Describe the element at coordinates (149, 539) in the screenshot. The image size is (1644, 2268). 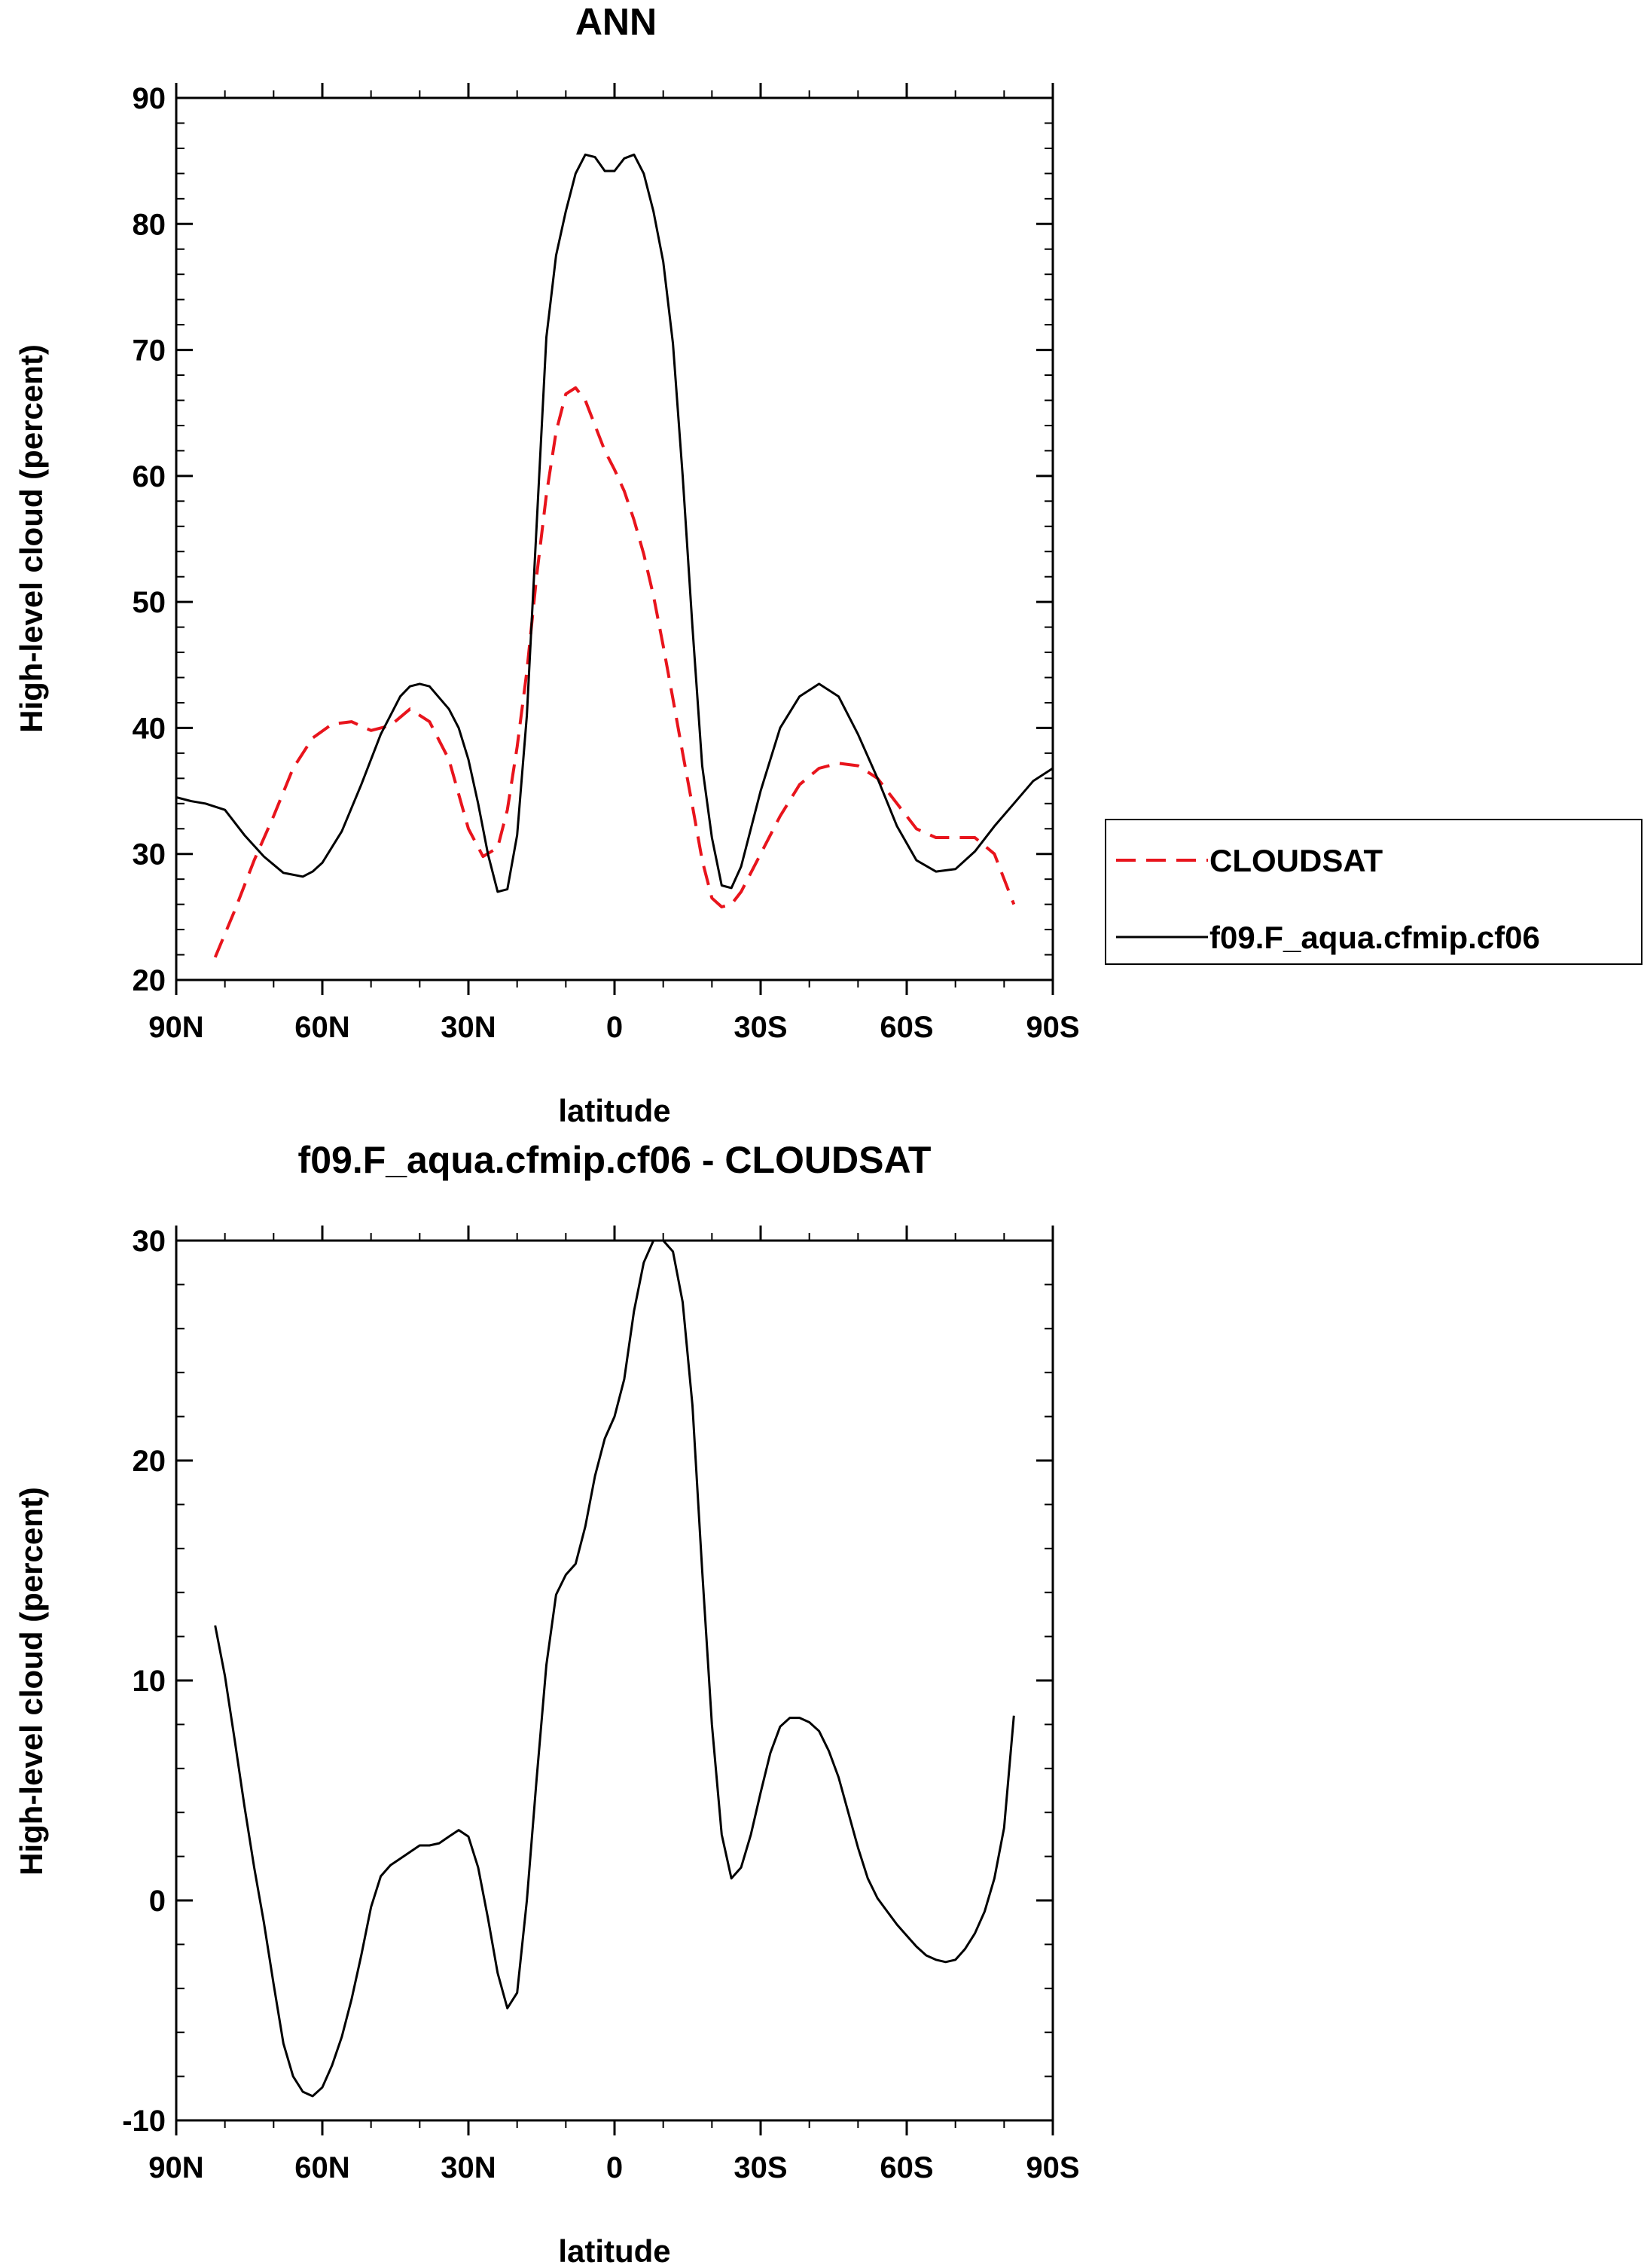
I see `y-tick-labels: 20 30 40 50 60 70 80 90` at that location.